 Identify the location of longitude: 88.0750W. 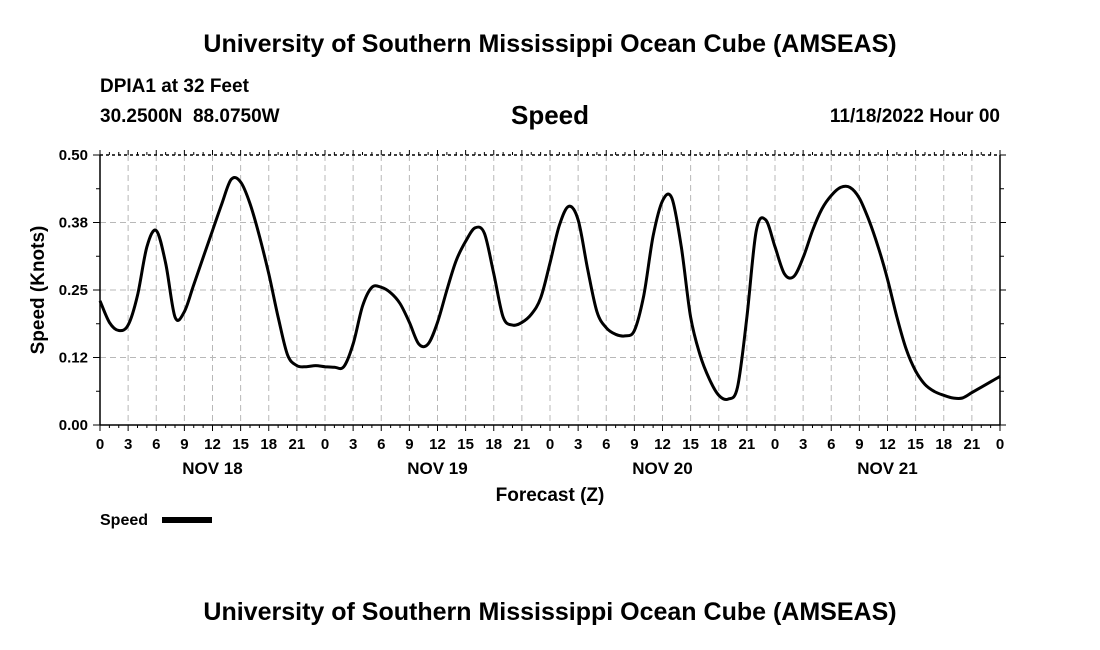
(236, 116).